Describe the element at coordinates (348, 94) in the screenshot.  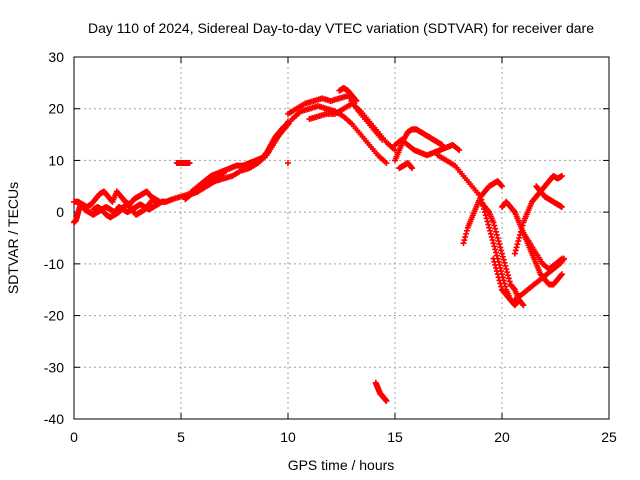
I see `series-ridge-d` at that location.